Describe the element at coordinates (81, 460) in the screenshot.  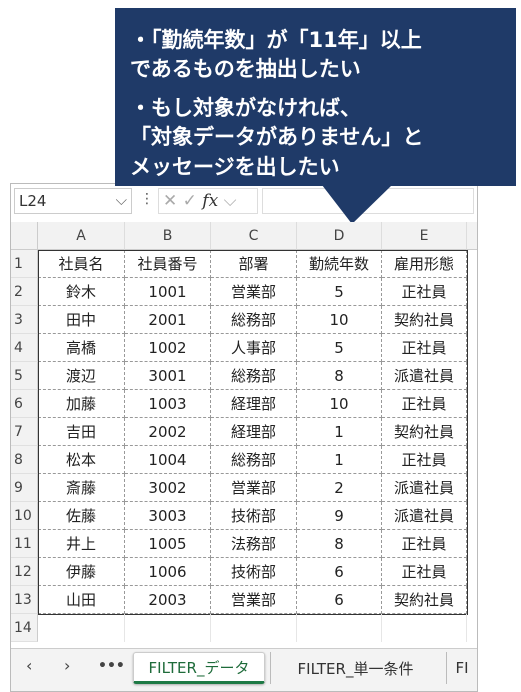
I see `cell: 松本` at that location.